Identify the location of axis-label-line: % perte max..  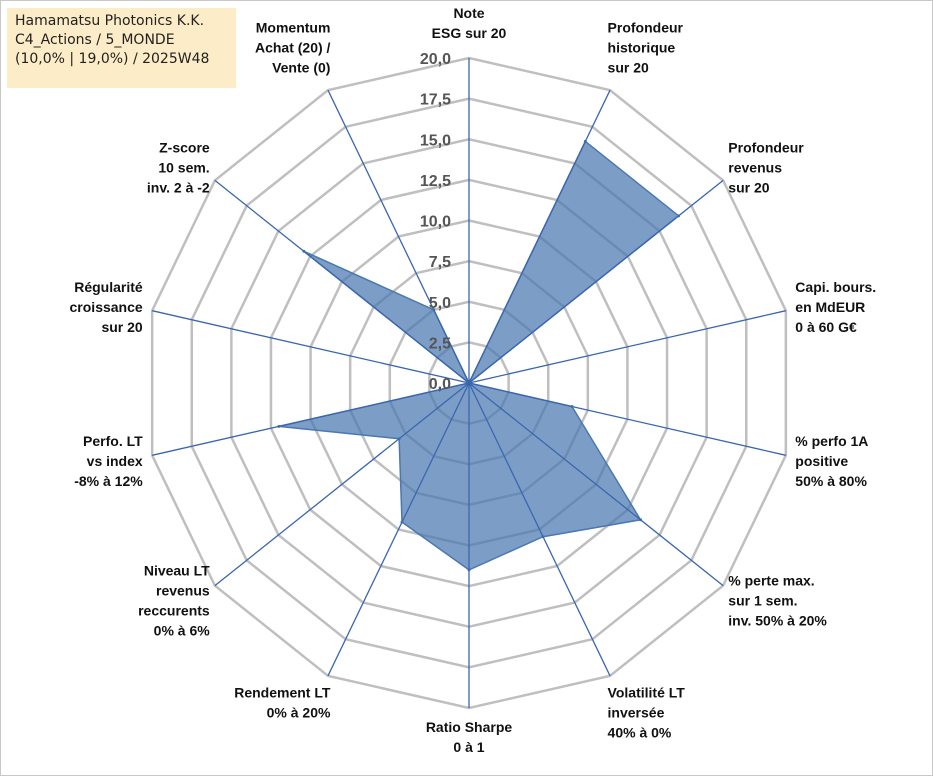
(771, 580).